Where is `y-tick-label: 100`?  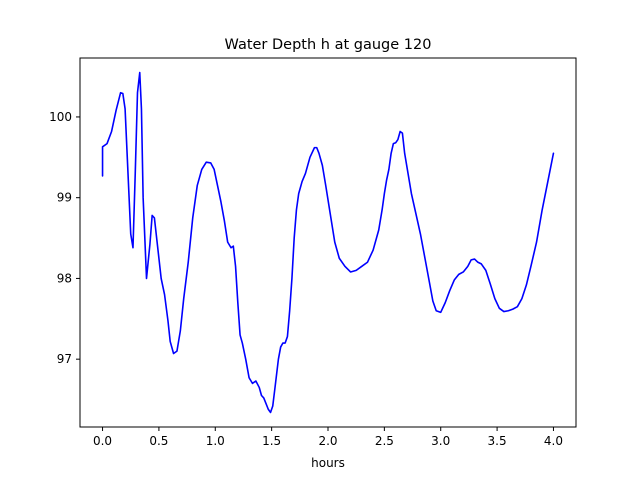
y-tick-label: 100 is located at coordinates (60, 117).